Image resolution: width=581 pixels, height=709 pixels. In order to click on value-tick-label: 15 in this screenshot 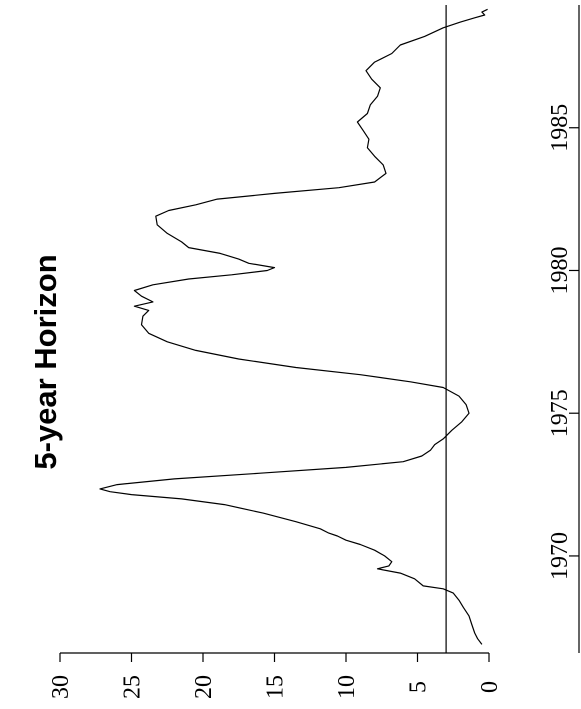, I will do `click(276, 687)`.